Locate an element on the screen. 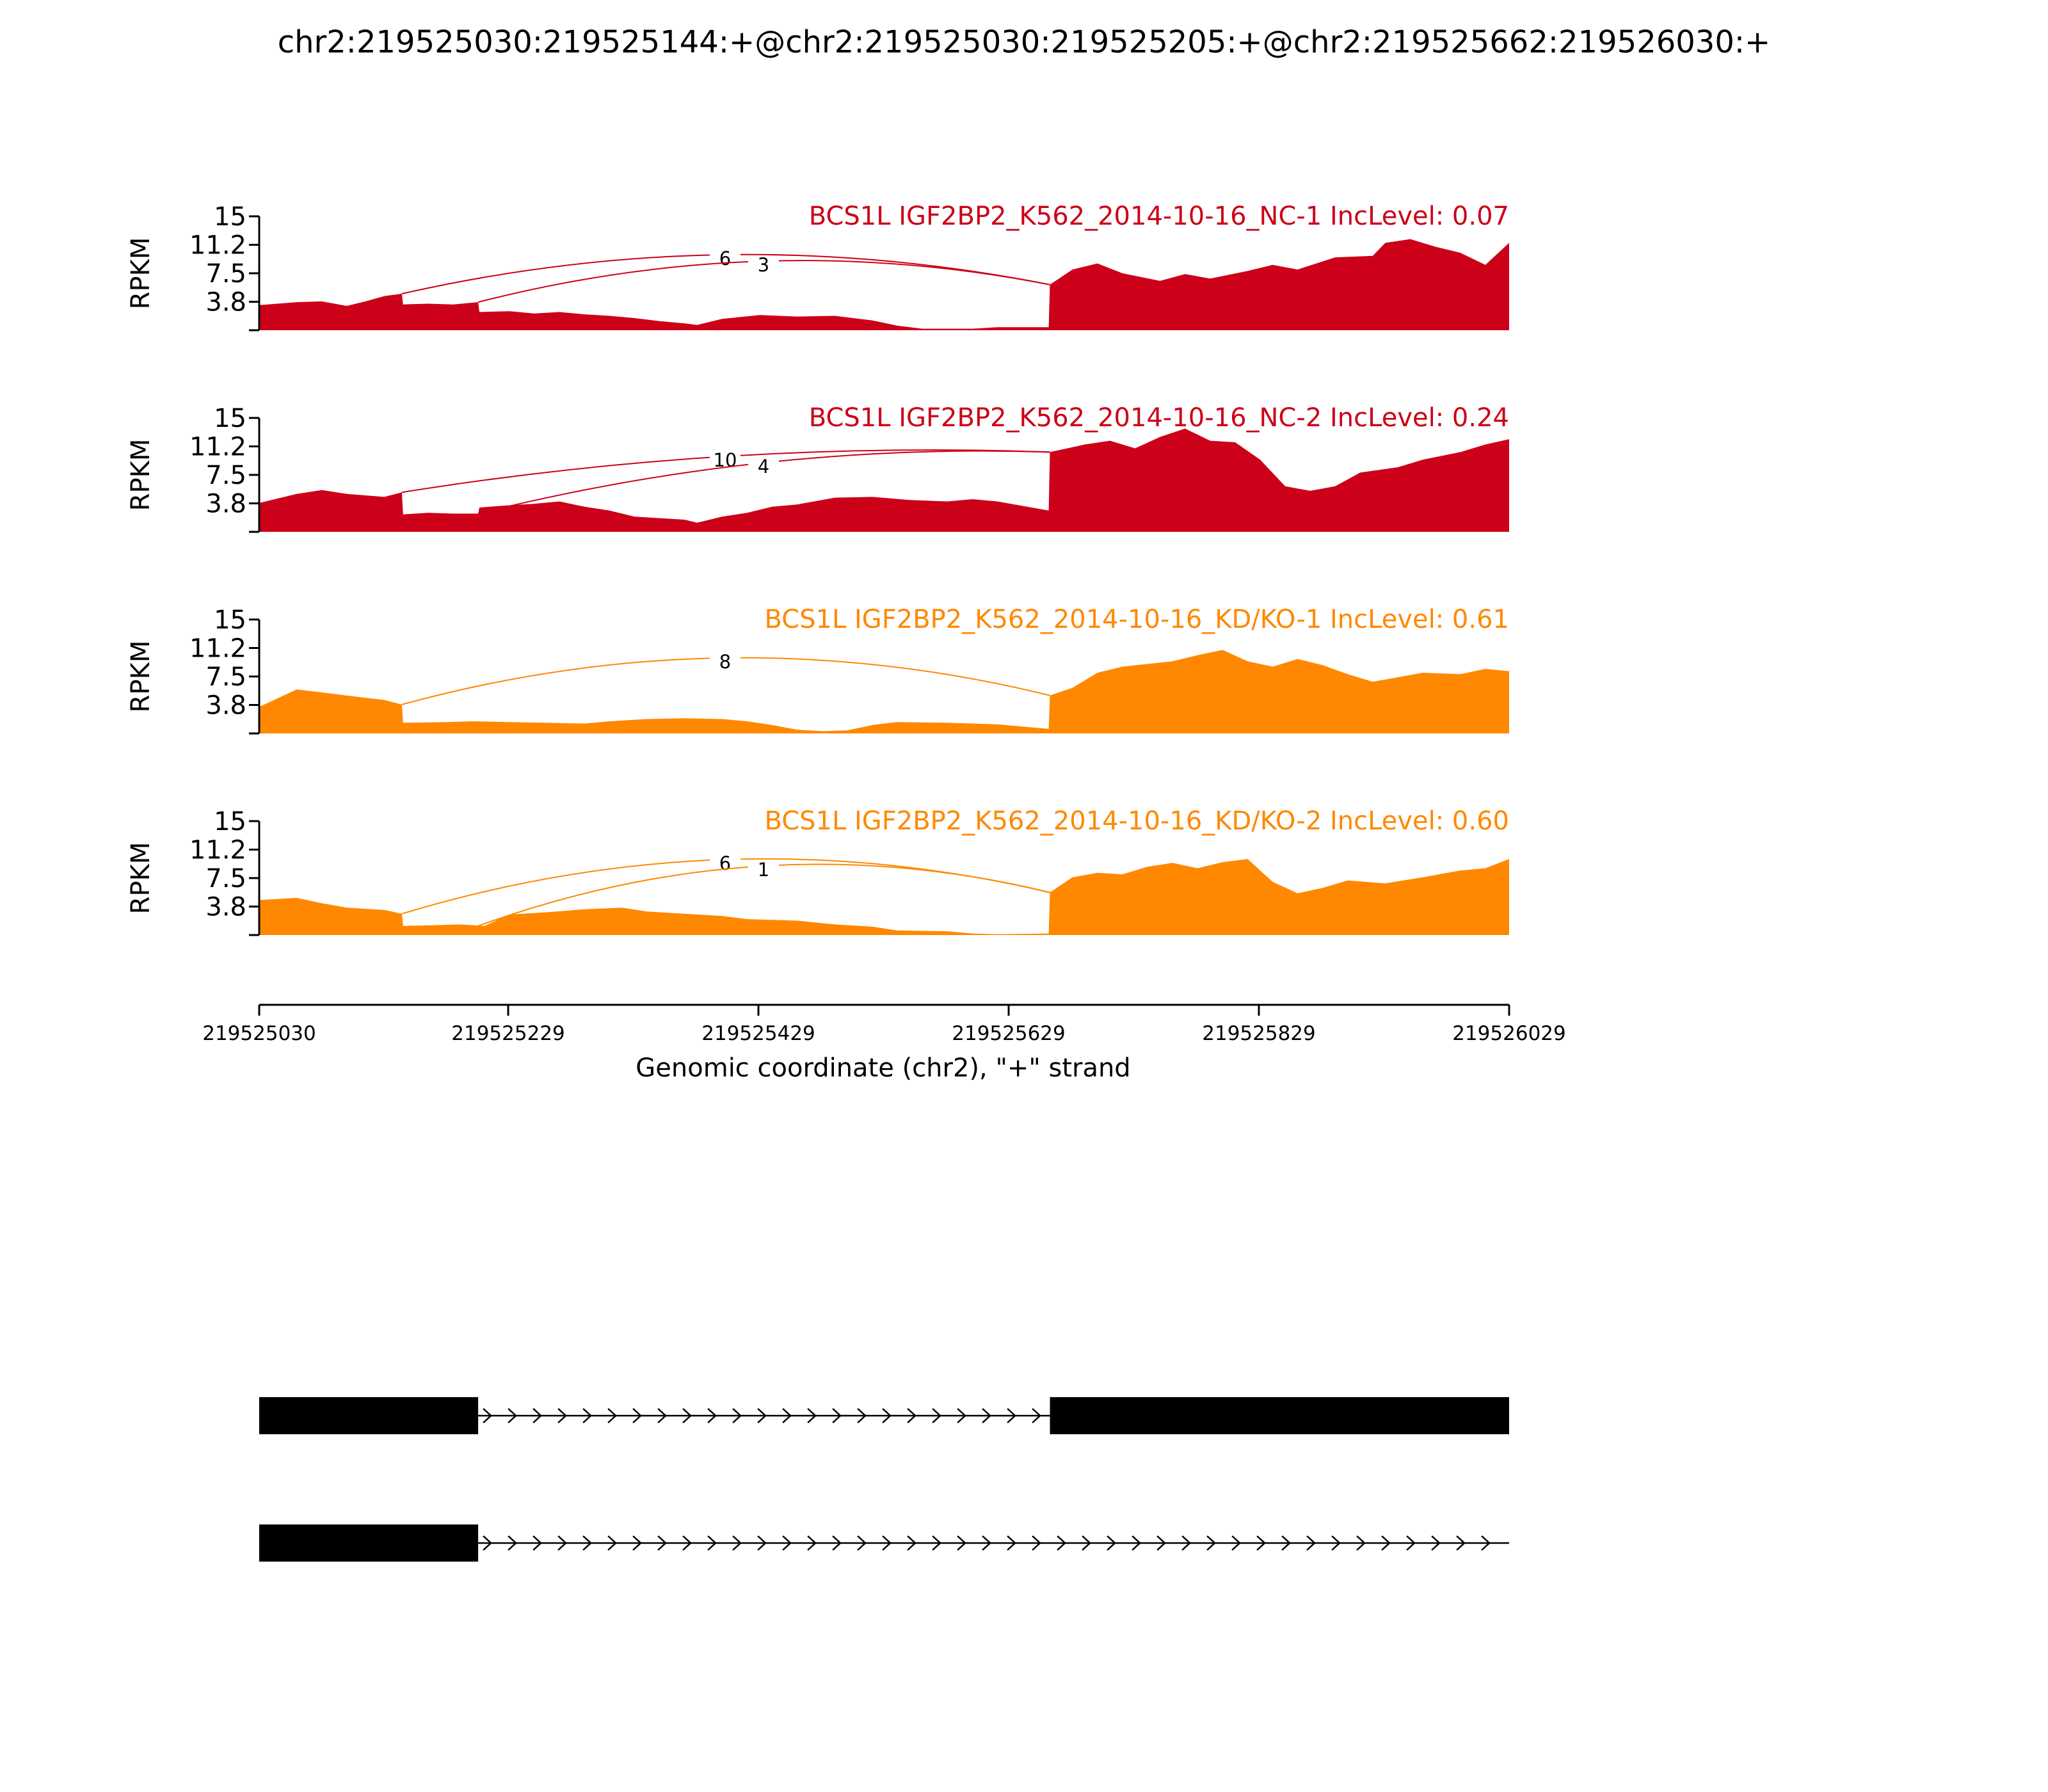  x-axis-label: Genomic coordinate (chr2), "+" strand is located at coordinates (883, 1068).